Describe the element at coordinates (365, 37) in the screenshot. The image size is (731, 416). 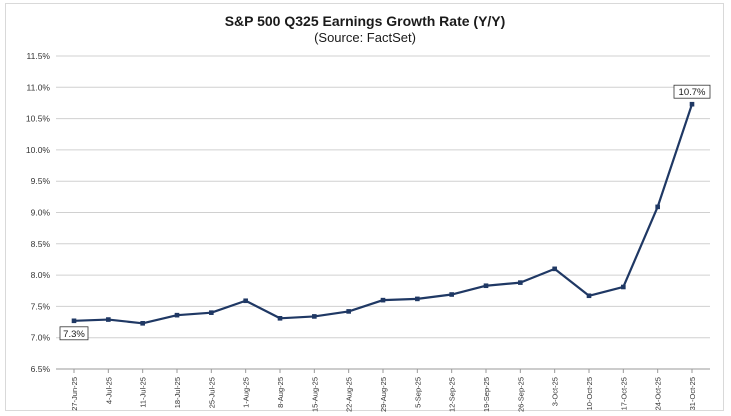
I see `chart-subtitle: (Source: FactSet)` at that location.